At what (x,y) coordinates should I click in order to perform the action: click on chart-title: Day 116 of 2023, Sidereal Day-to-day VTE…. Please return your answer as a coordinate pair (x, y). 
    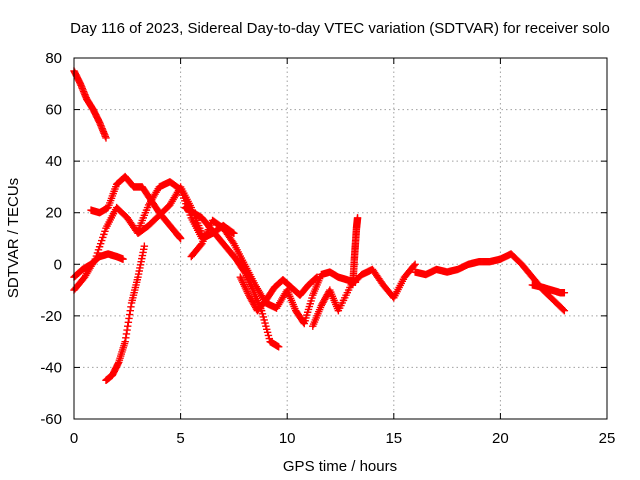
    Looking at the image, I should click on (340, 28).